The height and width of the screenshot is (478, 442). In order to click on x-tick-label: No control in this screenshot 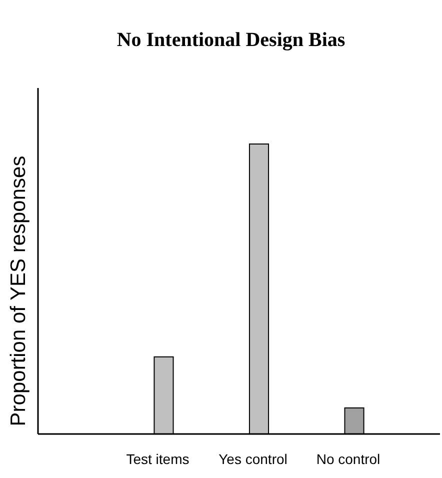, I will do `click(348, 459)`.